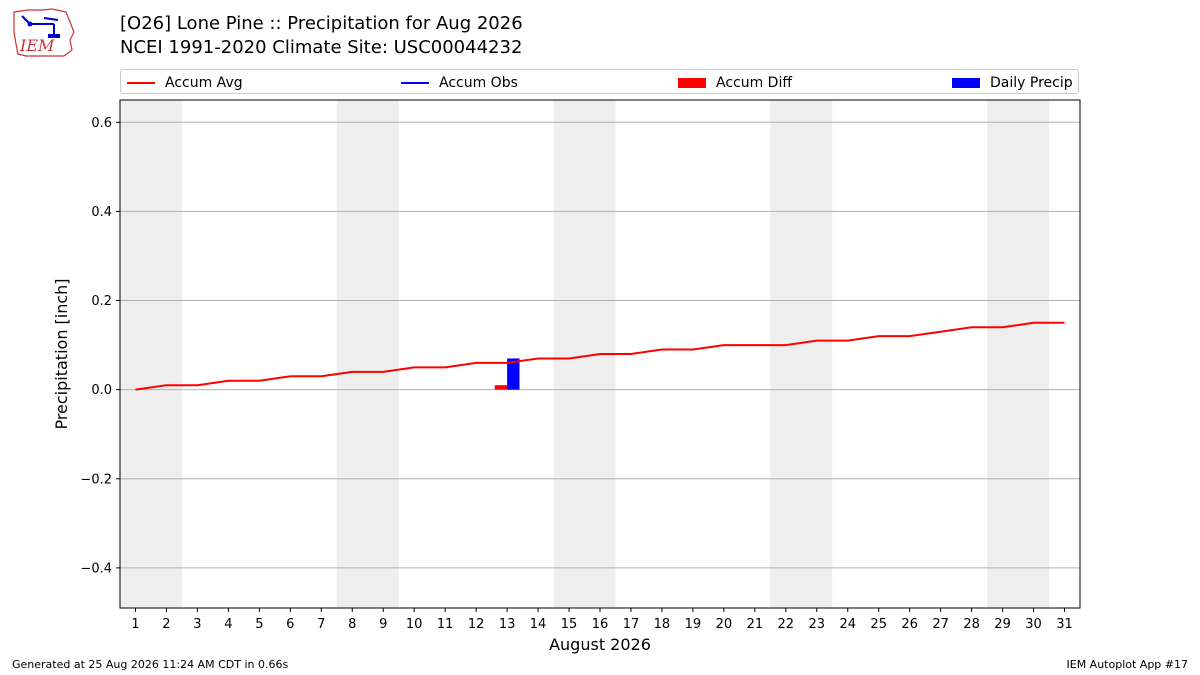 The image size is (1200, 675). I want to click on x-tick-label: 18, so click(662, 624).